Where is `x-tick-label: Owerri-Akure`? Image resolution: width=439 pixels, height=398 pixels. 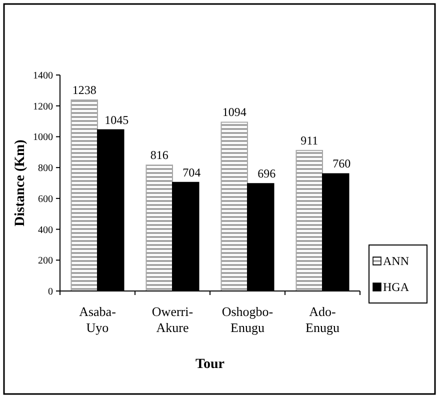
x-tick-label: Owerri-Akure is located at coordinates (173, 319).